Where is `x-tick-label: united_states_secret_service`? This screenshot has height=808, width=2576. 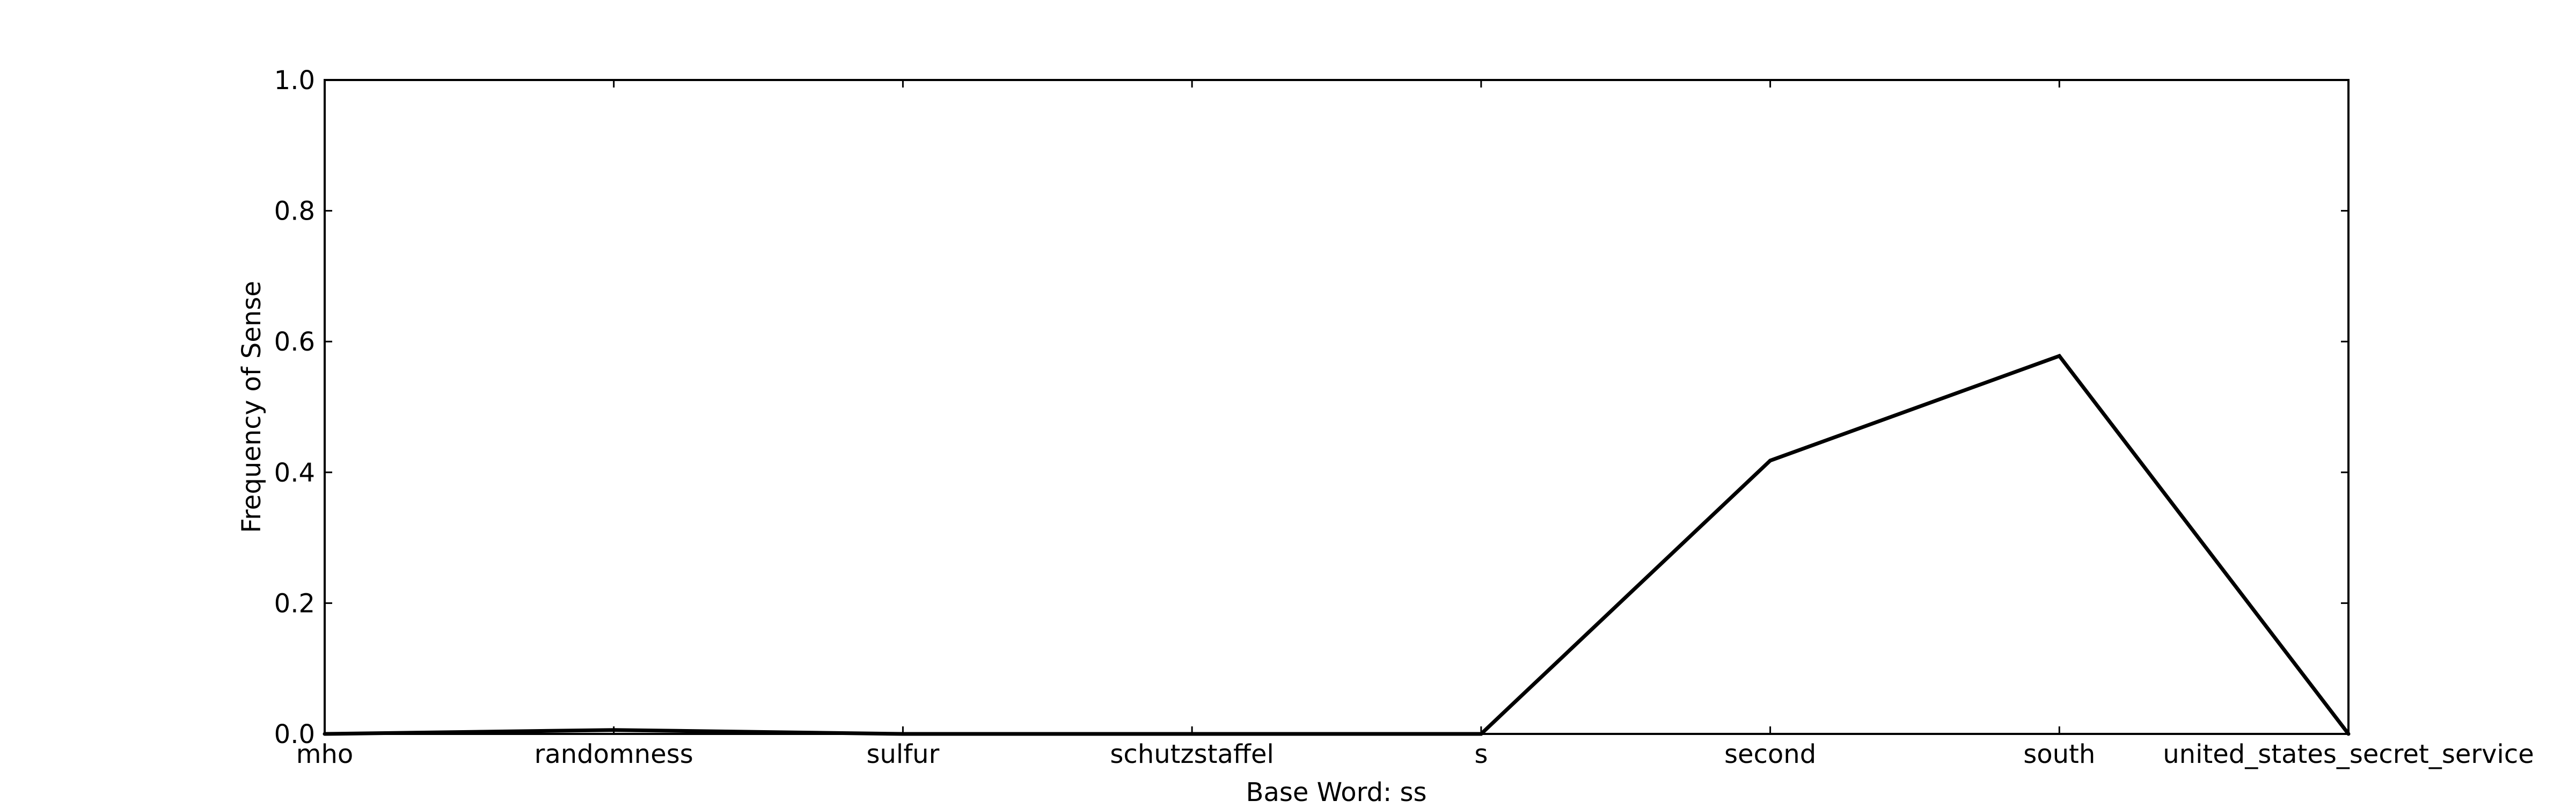
x-tick-label: united_states_secret_service is located at coordinates (2348, 754).